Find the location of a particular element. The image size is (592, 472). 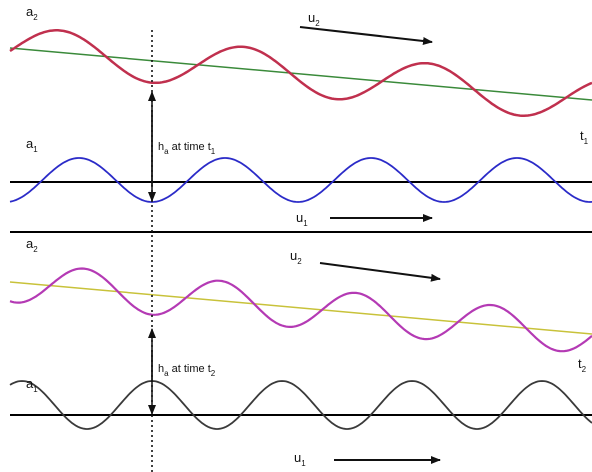

panel2-slope-line is located at coordinates (300, 308).